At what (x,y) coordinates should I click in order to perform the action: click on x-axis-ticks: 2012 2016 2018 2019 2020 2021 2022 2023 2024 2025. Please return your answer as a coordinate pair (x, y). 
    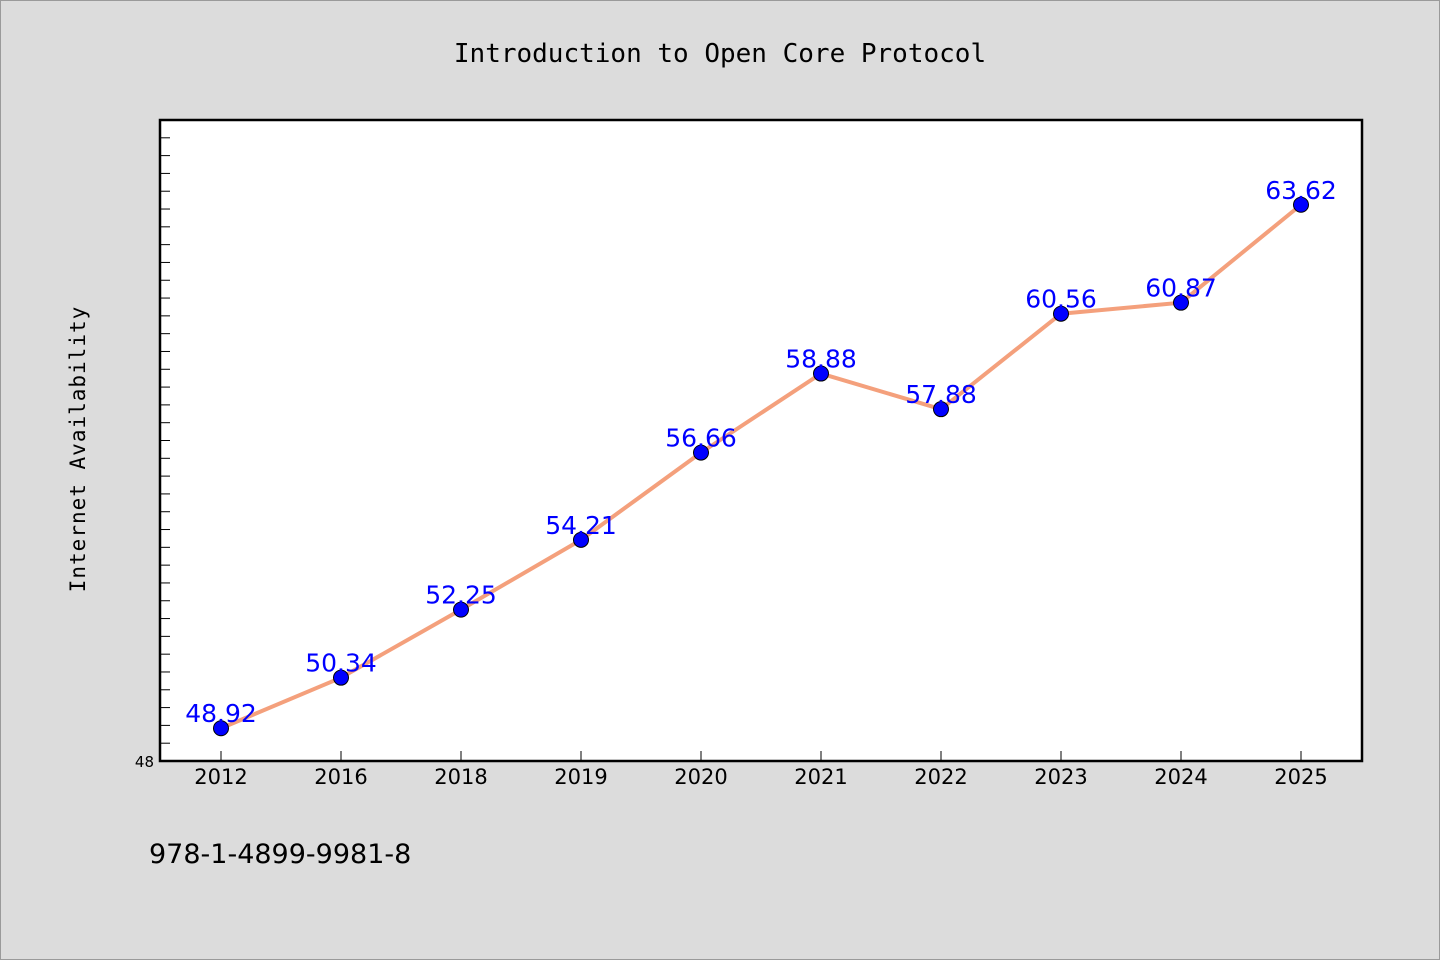
    Looking at the image, I should click on (761, 770).